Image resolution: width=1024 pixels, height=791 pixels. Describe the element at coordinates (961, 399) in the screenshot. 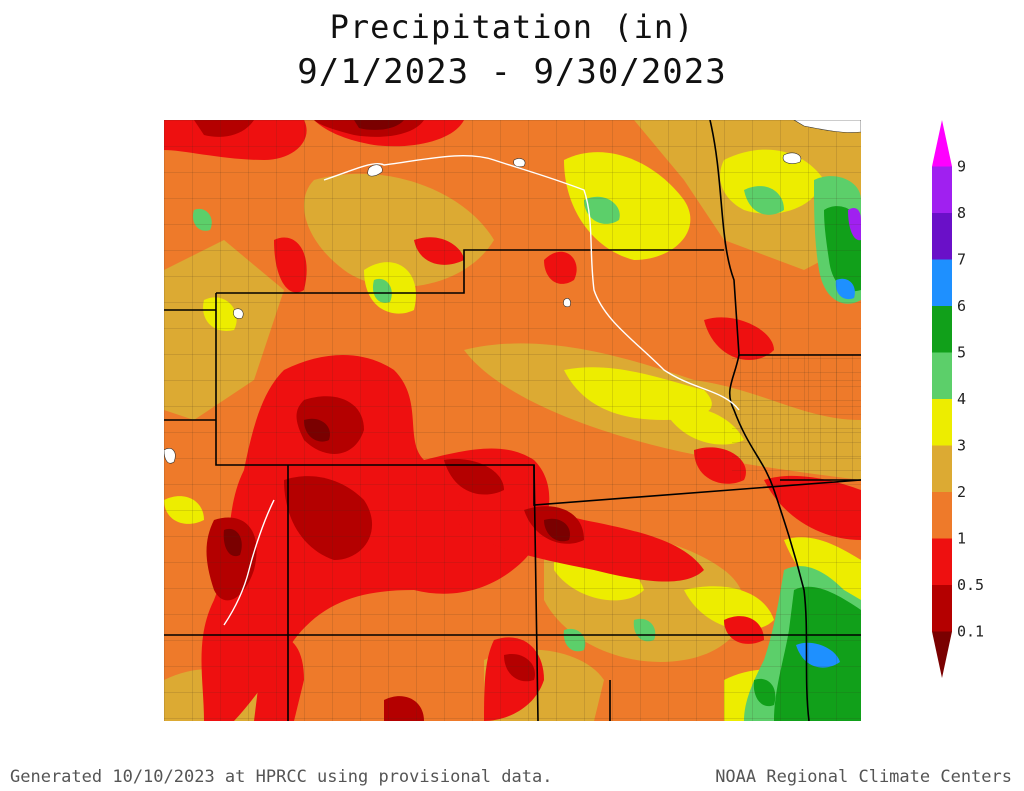

I see `legend-label: 4` at that location.